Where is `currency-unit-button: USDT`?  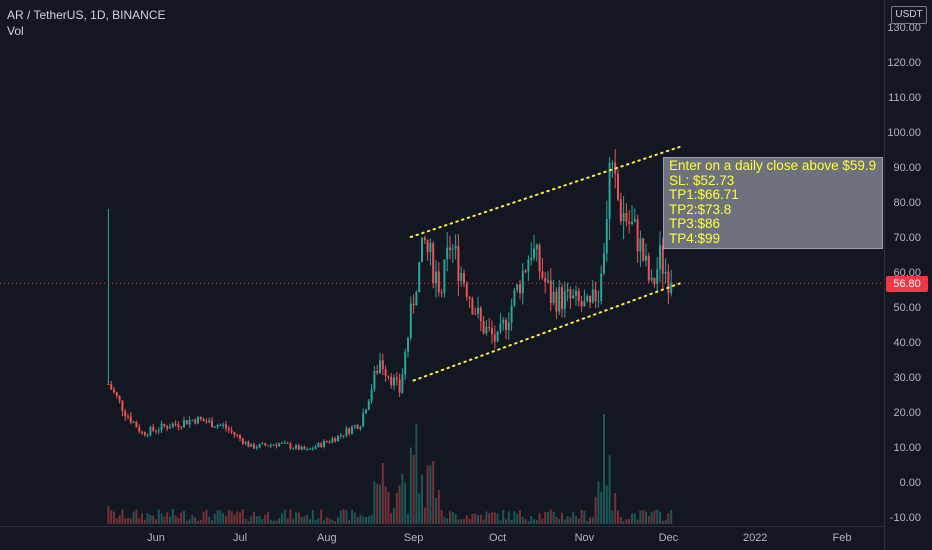
currency-unit-button: USDT is located at coordinates (909, 15).